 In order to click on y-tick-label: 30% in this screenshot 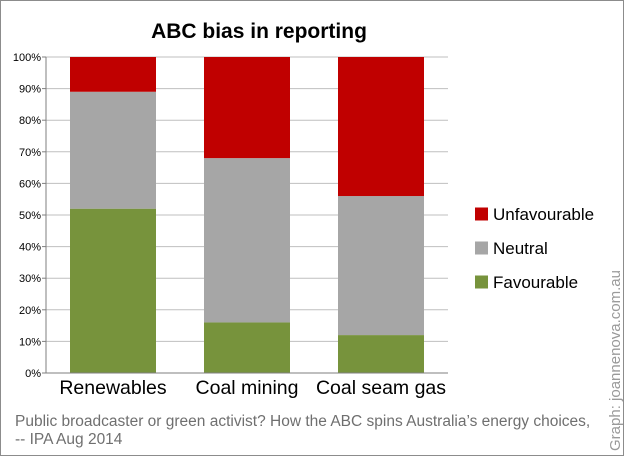, I will do `click(30, 279)`.